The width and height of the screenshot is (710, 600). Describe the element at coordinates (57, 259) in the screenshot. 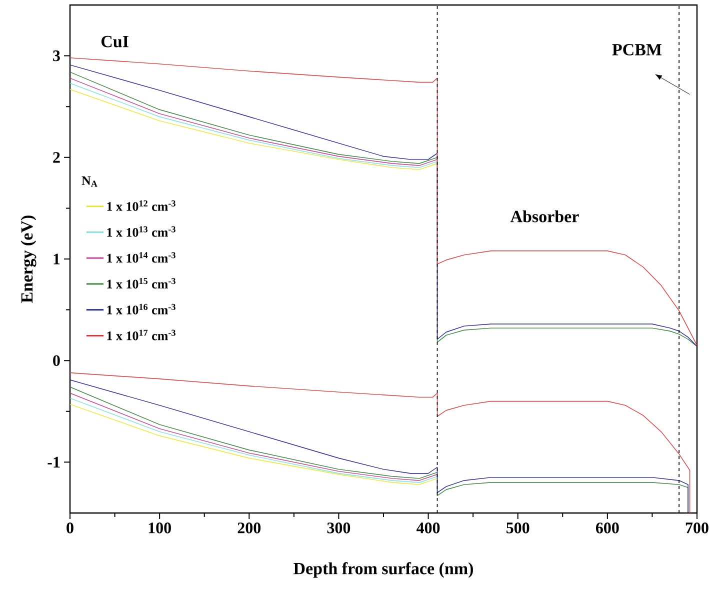

I see `y-tick-label: 1` at that location.